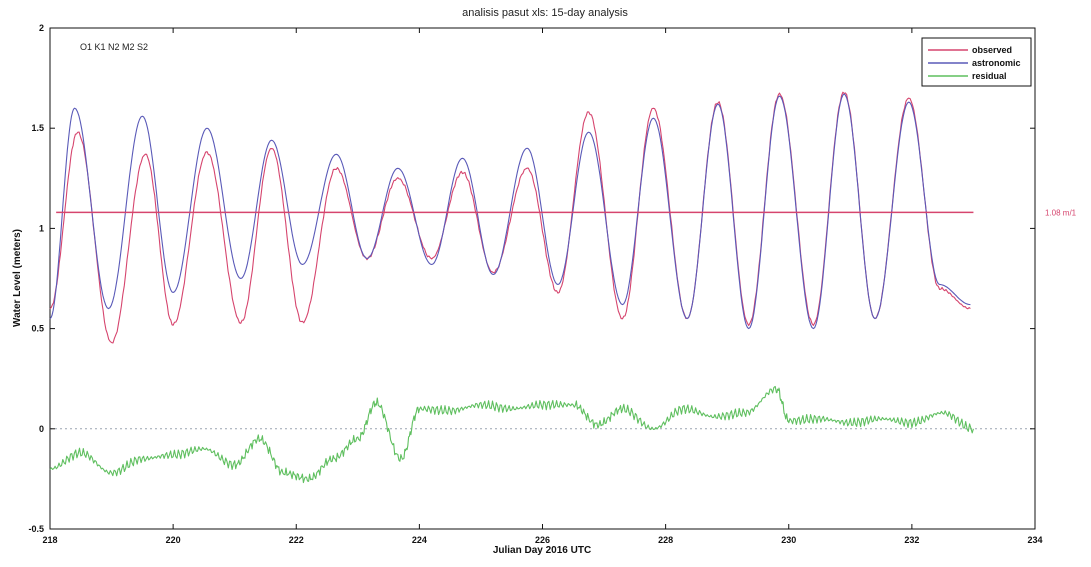 The image size is (1091, 567). What do you see at coordinates (1034, 540) in the screenshot?
I see `x-tick-label: 234` at bounding box center [1034, 540].